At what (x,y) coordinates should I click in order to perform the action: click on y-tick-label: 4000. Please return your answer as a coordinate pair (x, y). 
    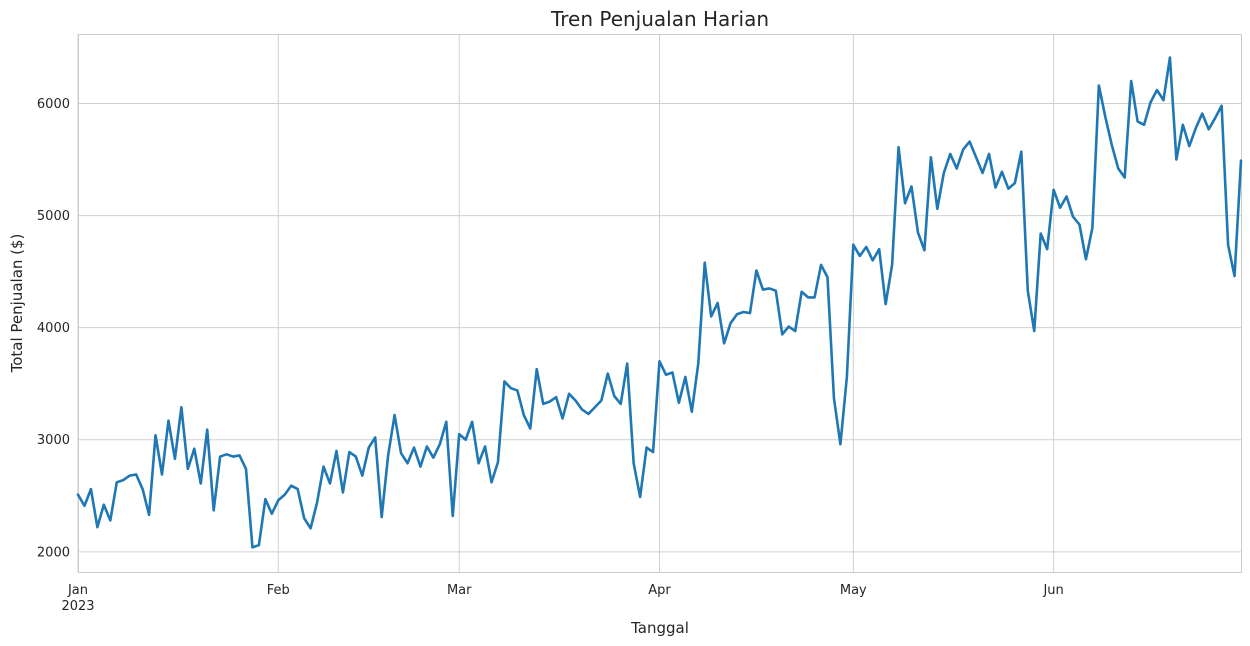
    Looking at the image, I should click on (53, 328).